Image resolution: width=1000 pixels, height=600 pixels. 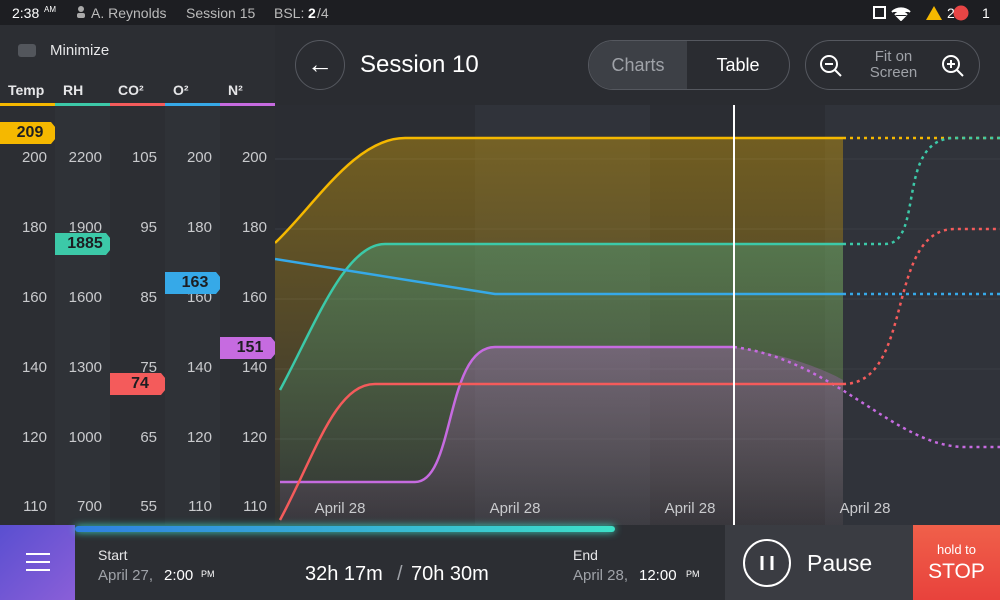 I want to click on end-label: End, so click(x=585, y=555).